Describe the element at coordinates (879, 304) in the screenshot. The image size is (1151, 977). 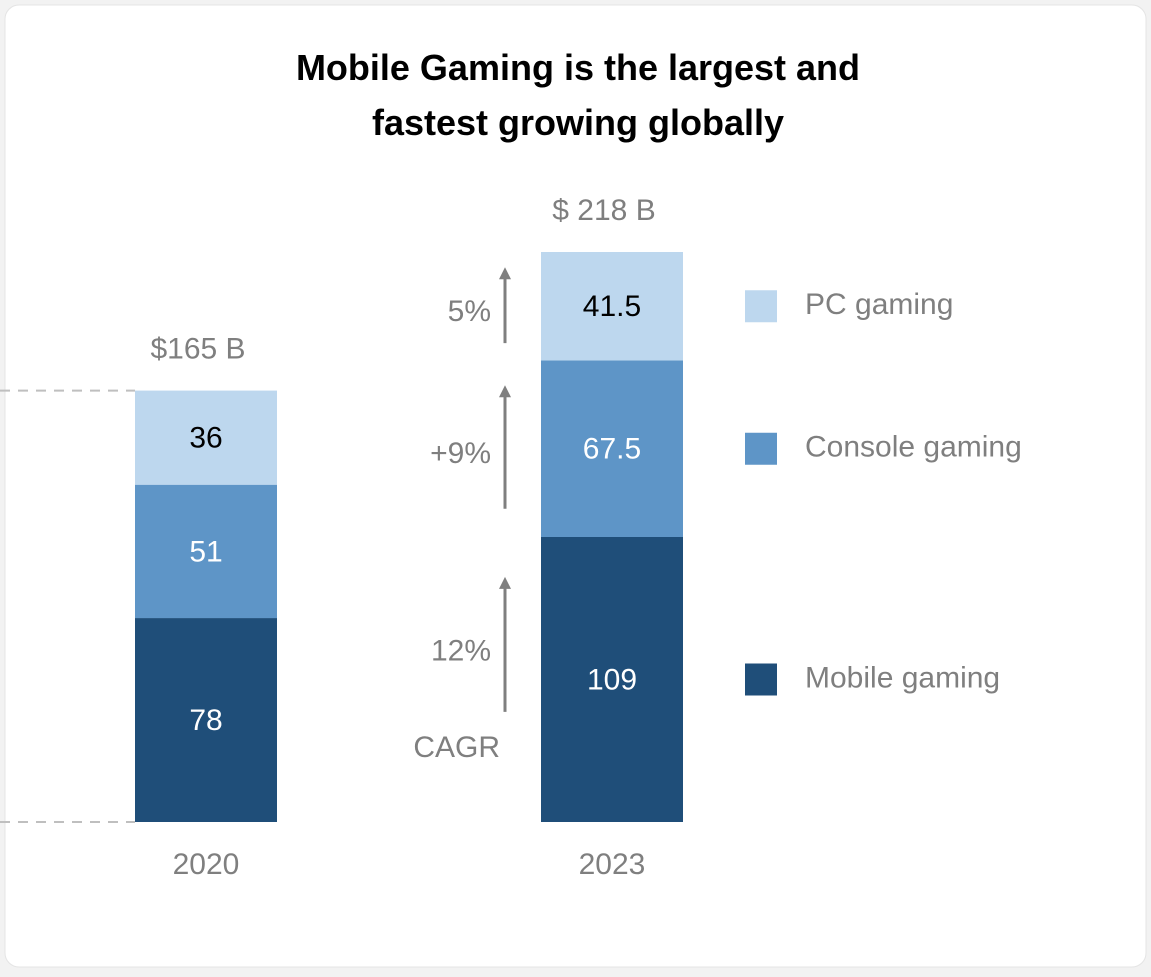
I see `legend-label: PC gaming` at that location.